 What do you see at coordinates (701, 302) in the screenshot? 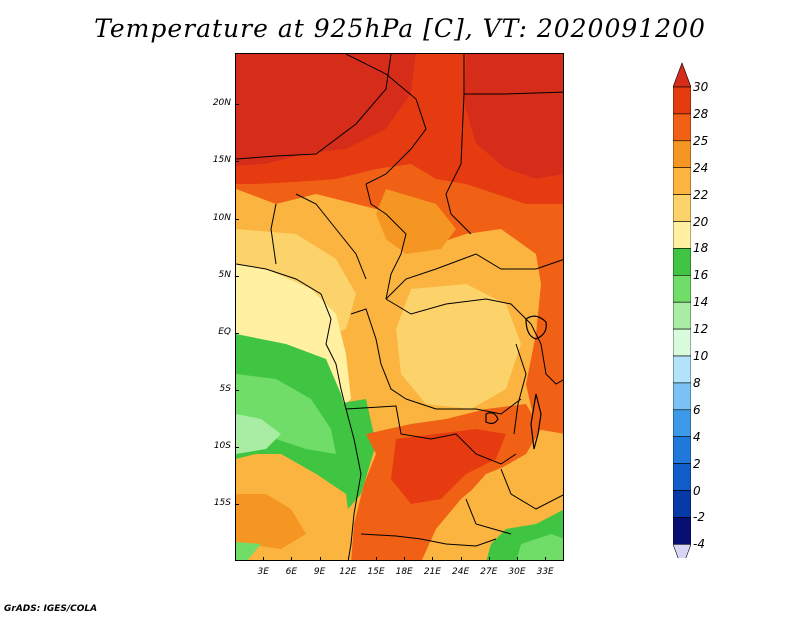
I see `colorbar-label: 14` at bounding box center [701, 302].